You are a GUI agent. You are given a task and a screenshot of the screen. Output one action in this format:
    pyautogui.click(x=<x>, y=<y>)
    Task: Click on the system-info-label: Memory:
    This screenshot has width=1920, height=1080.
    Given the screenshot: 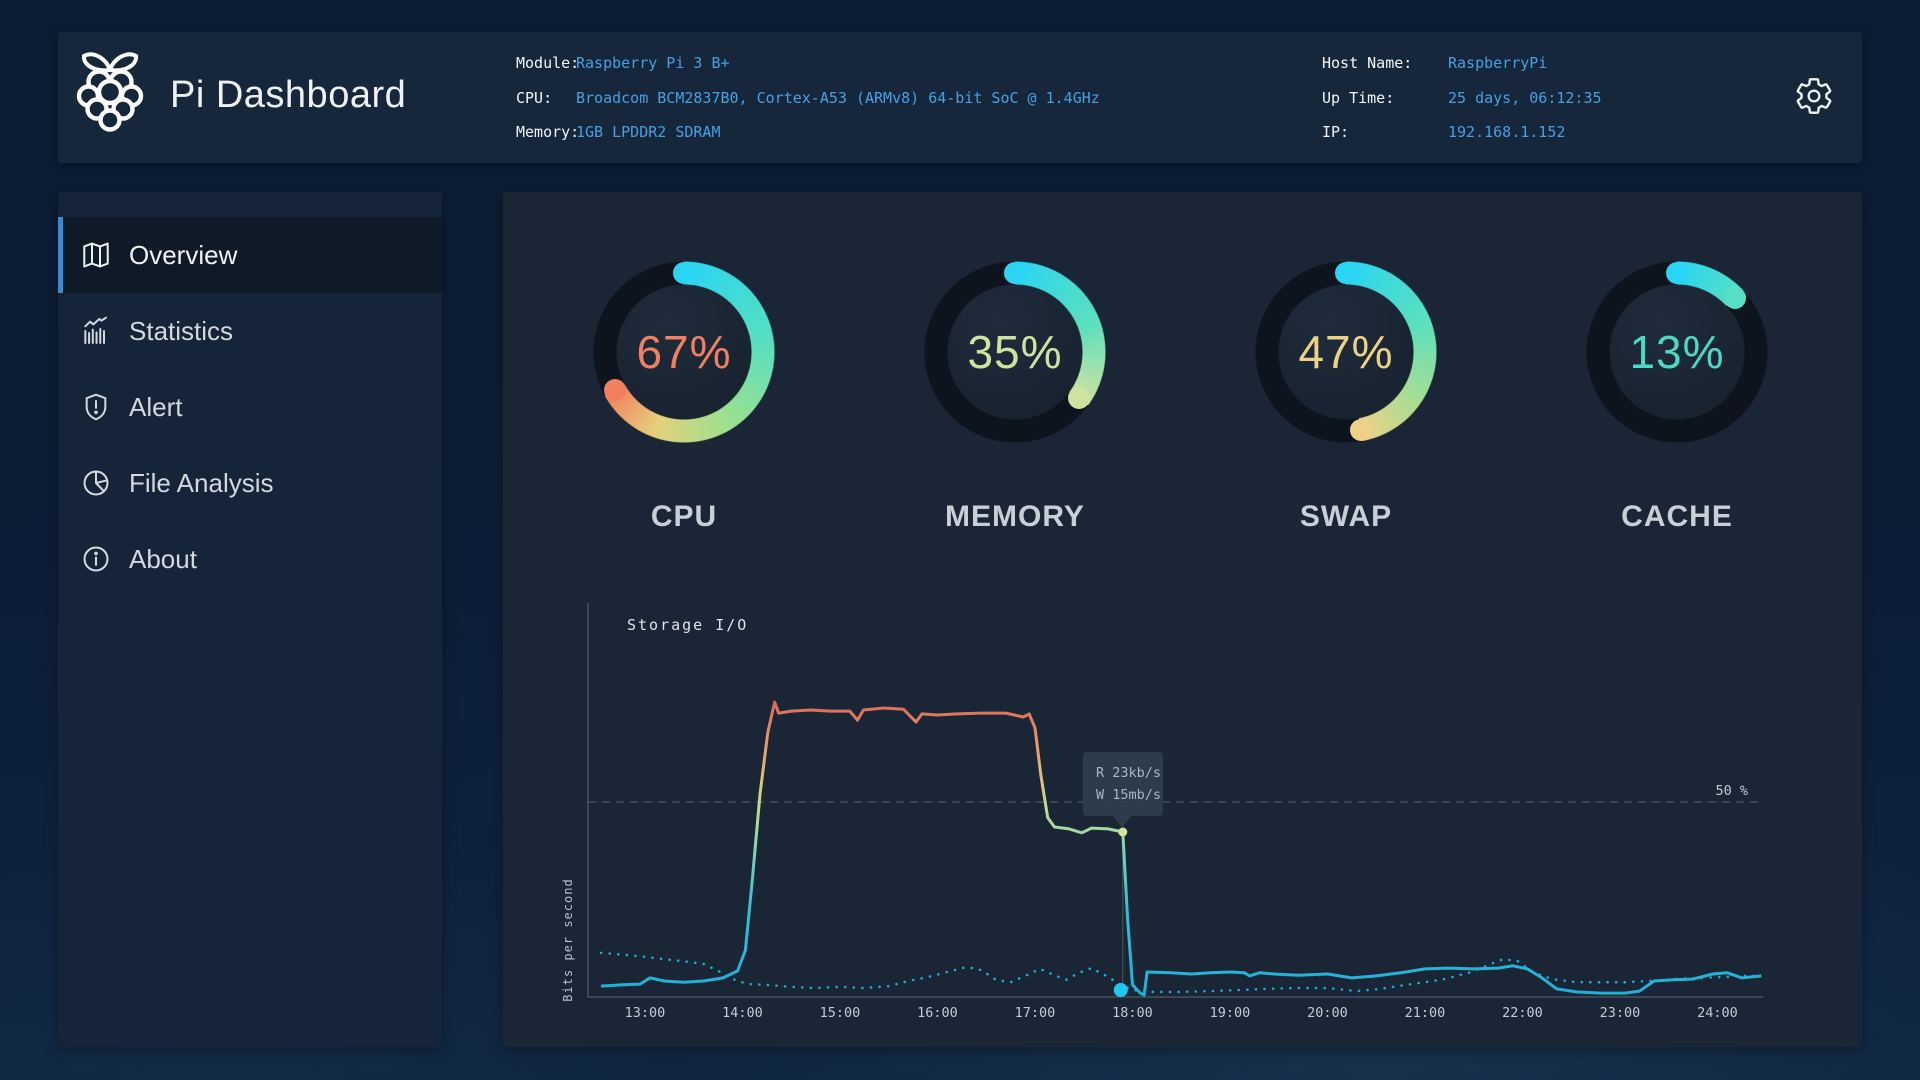 What is the action you would take?
    pyautogui.click(x=548, y=132)
    